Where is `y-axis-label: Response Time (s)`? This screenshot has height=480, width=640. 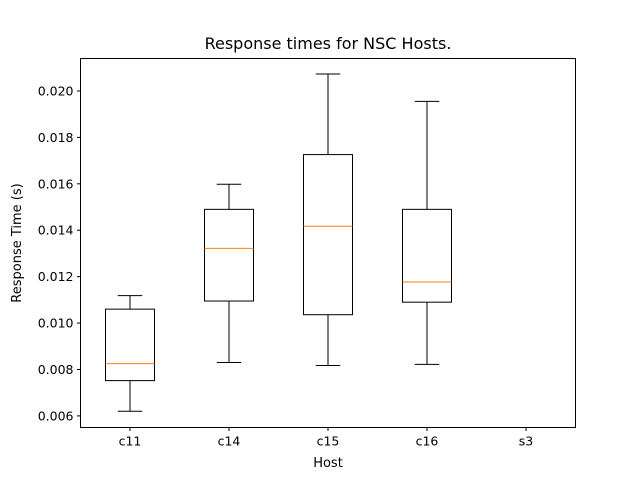
y-axis-label: Response Time (s) is located at coordinates (17, 242).